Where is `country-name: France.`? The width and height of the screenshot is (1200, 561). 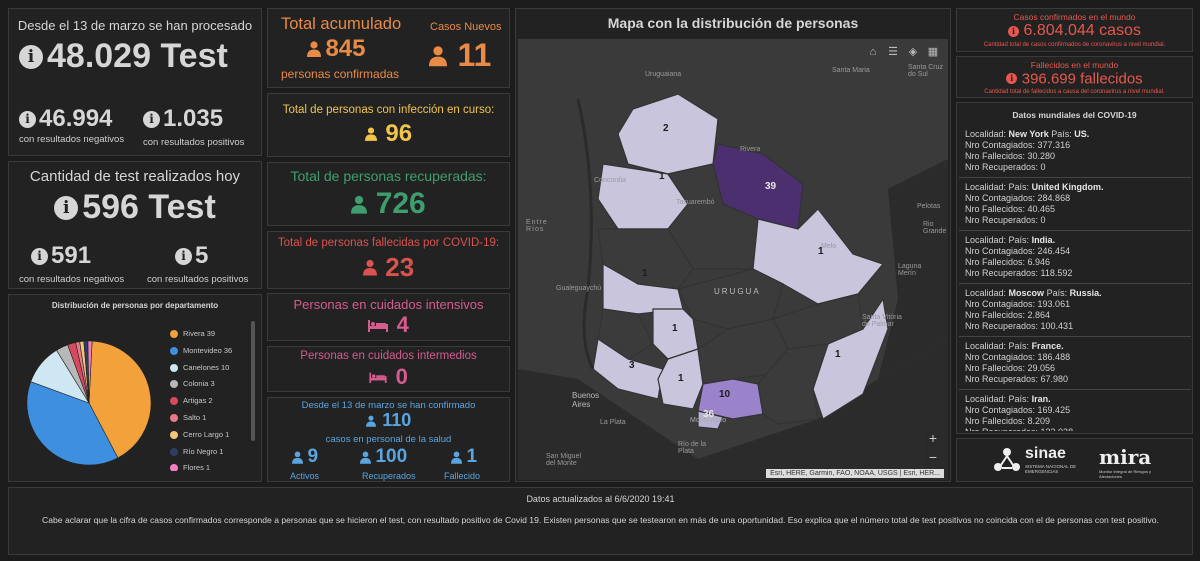
country-name: France. is located at coordinates (1047, 346).